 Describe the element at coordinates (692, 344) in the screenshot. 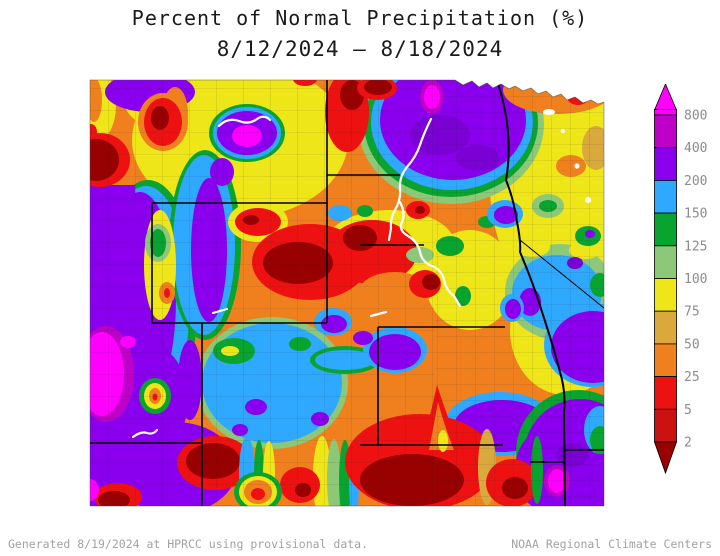

I see `legend-tick-label: 50` at that location.